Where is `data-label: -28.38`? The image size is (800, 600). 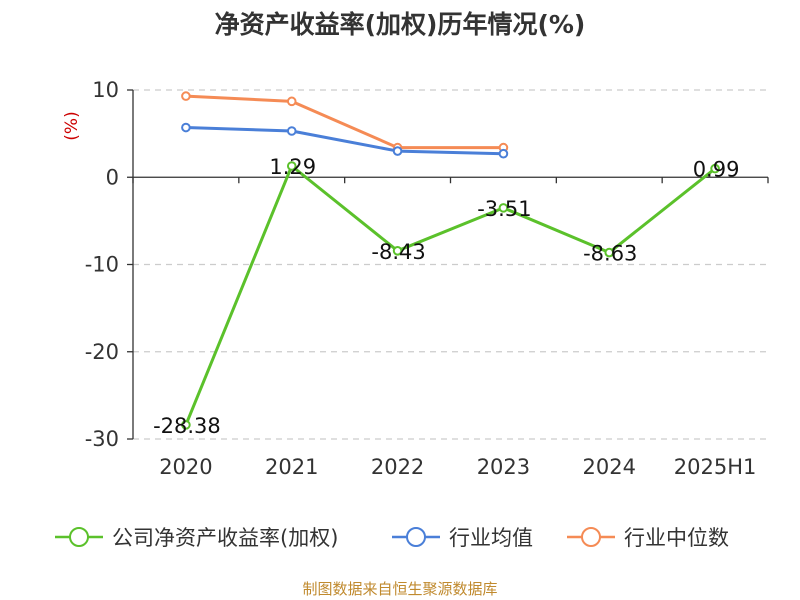 data-label: -28.38 is located at coordinates (187, 426).